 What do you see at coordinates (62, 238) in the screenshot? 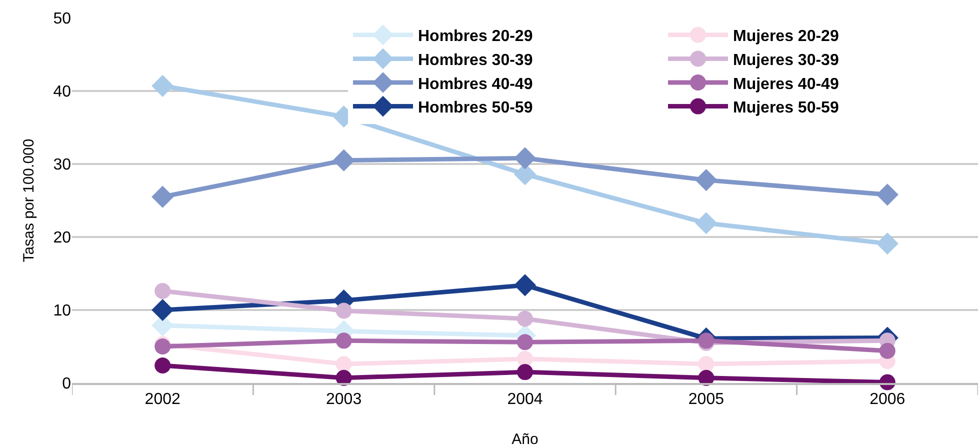
I see `y-tick-label: 20` at bounding box center [62, 238].